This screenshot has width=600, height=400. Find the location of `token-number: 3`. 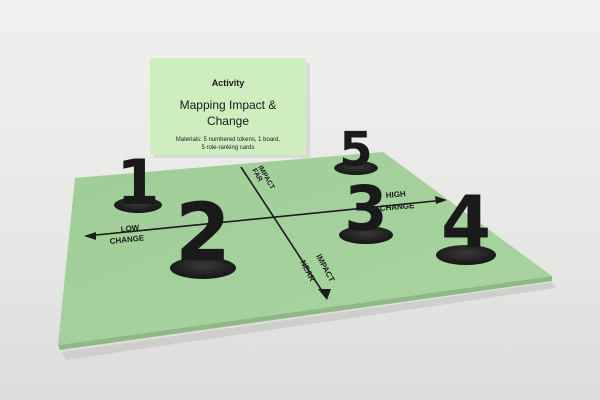

token-number: 3 is located at coordinates (365, 208).